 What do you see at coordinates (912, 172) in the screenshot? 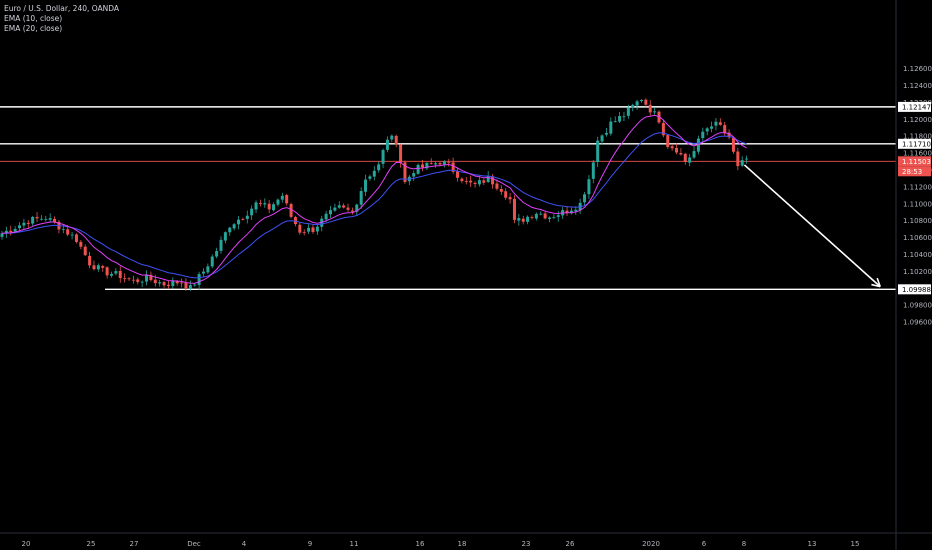
I see `countdown-tag-label: 28:53` at bounding box center [912, 172].